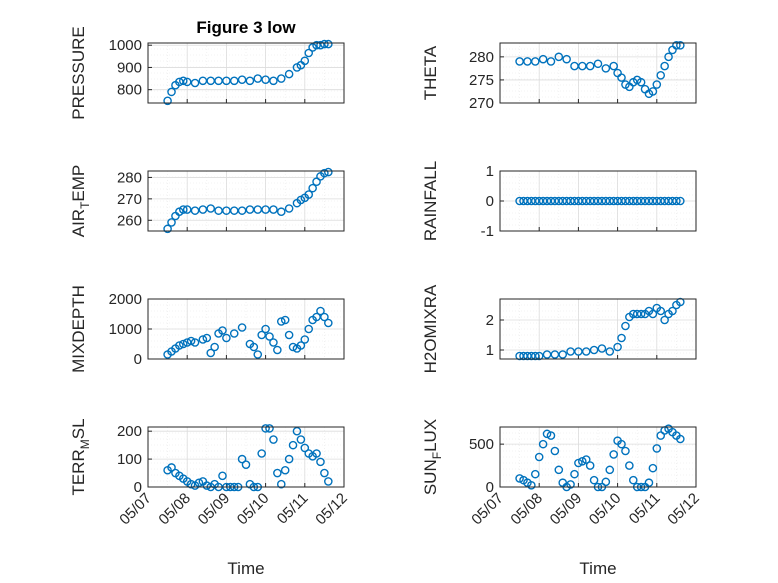 The image size is (778, 583). I want to click on y-tick-label: 0, so click(138, 487).